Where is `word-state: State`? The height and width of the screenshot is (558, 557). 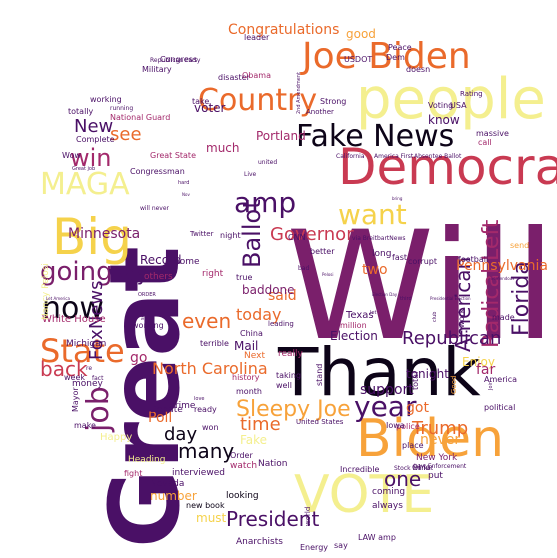
word-state: State is located at coordinates (82, 351).